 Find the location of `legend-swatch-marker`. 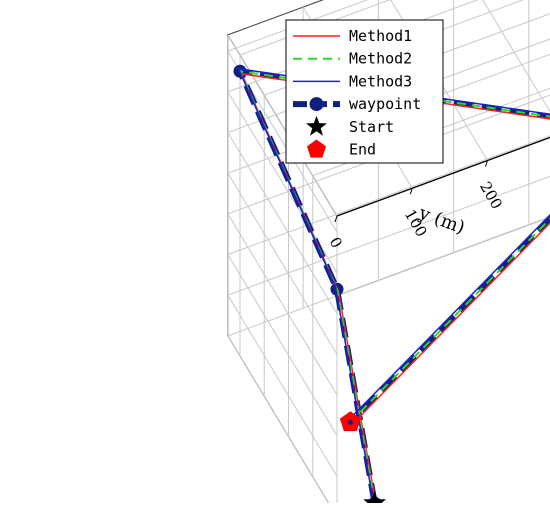

legend-swatch-marker is located at coordinates (317, 104).